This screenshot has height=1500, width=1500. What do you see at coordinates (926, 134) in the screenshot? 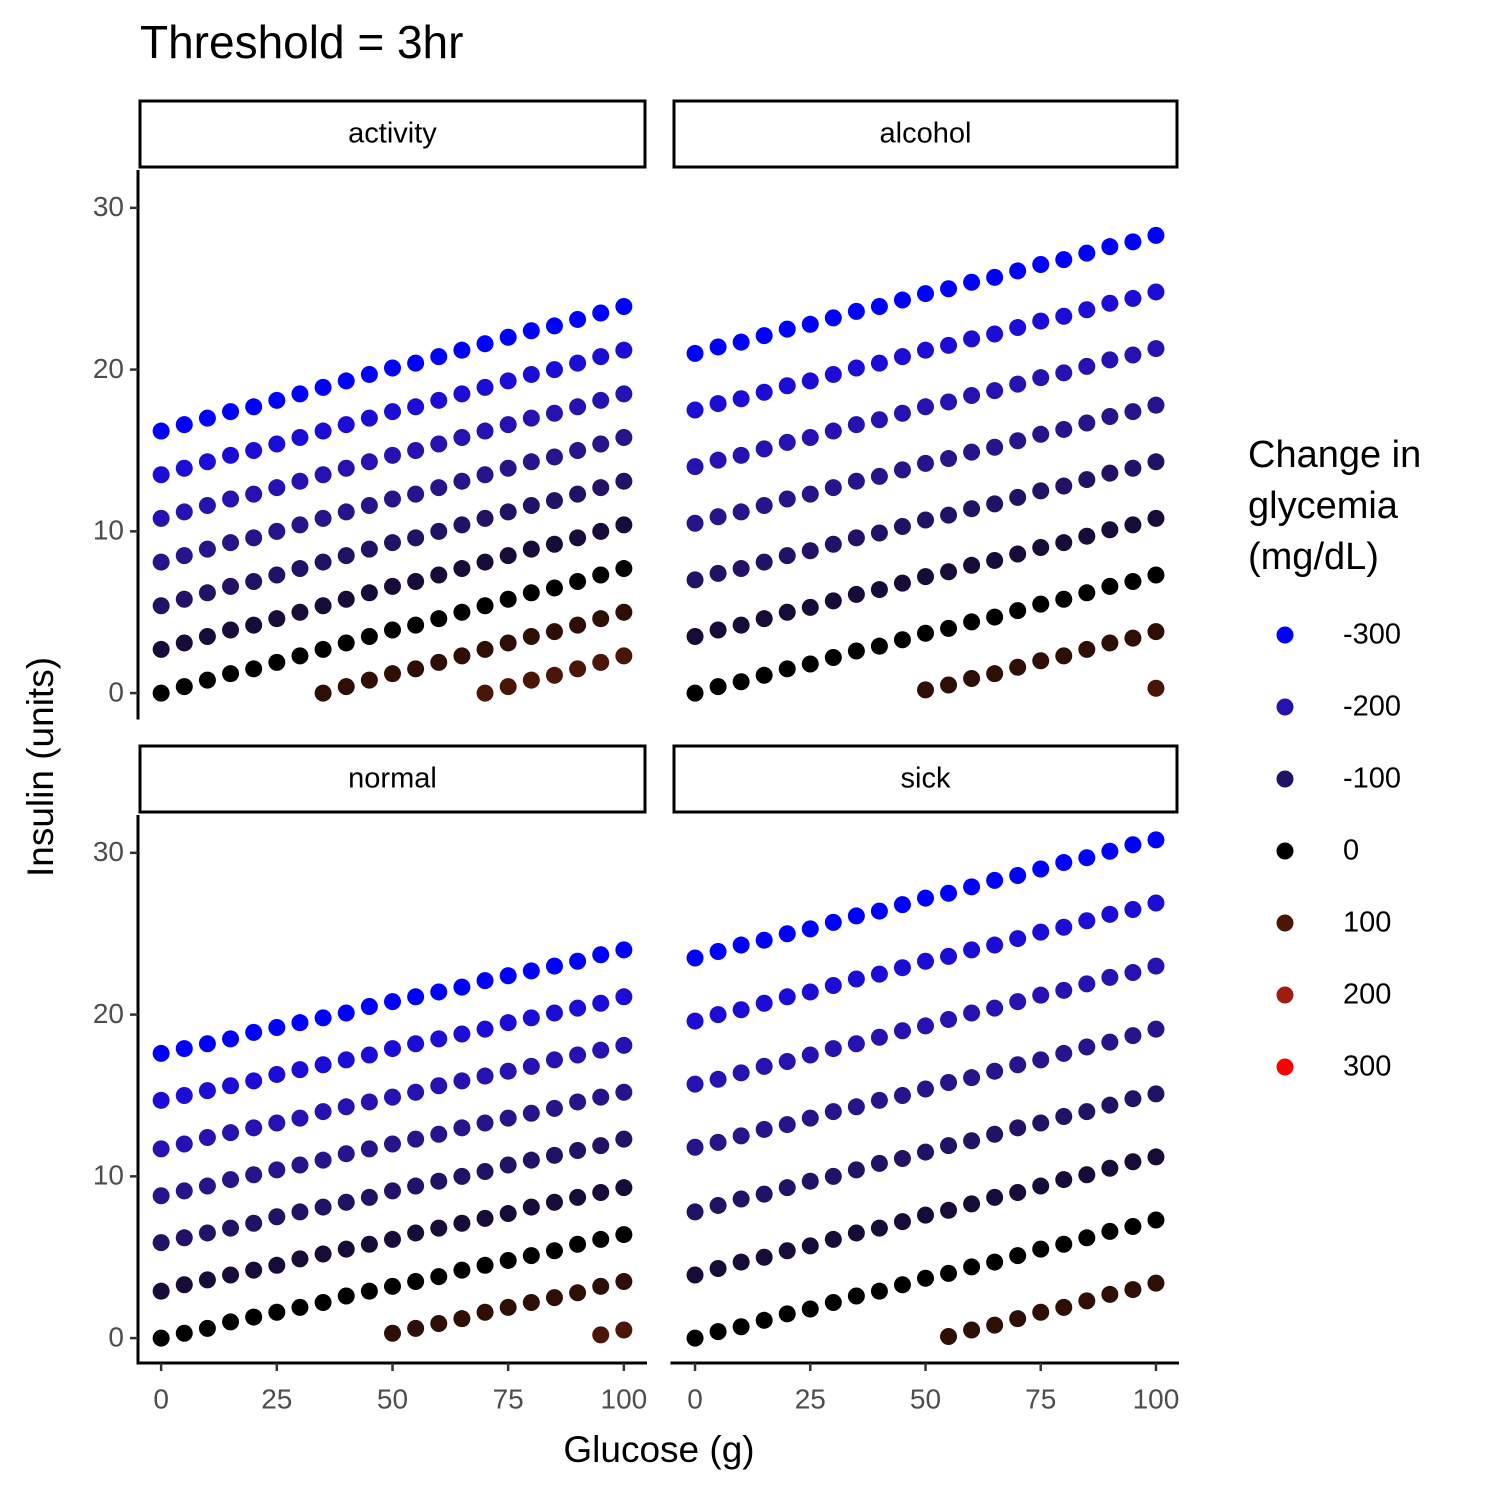
I see `facet-label: alcohol` at bounding box center [926, 134].